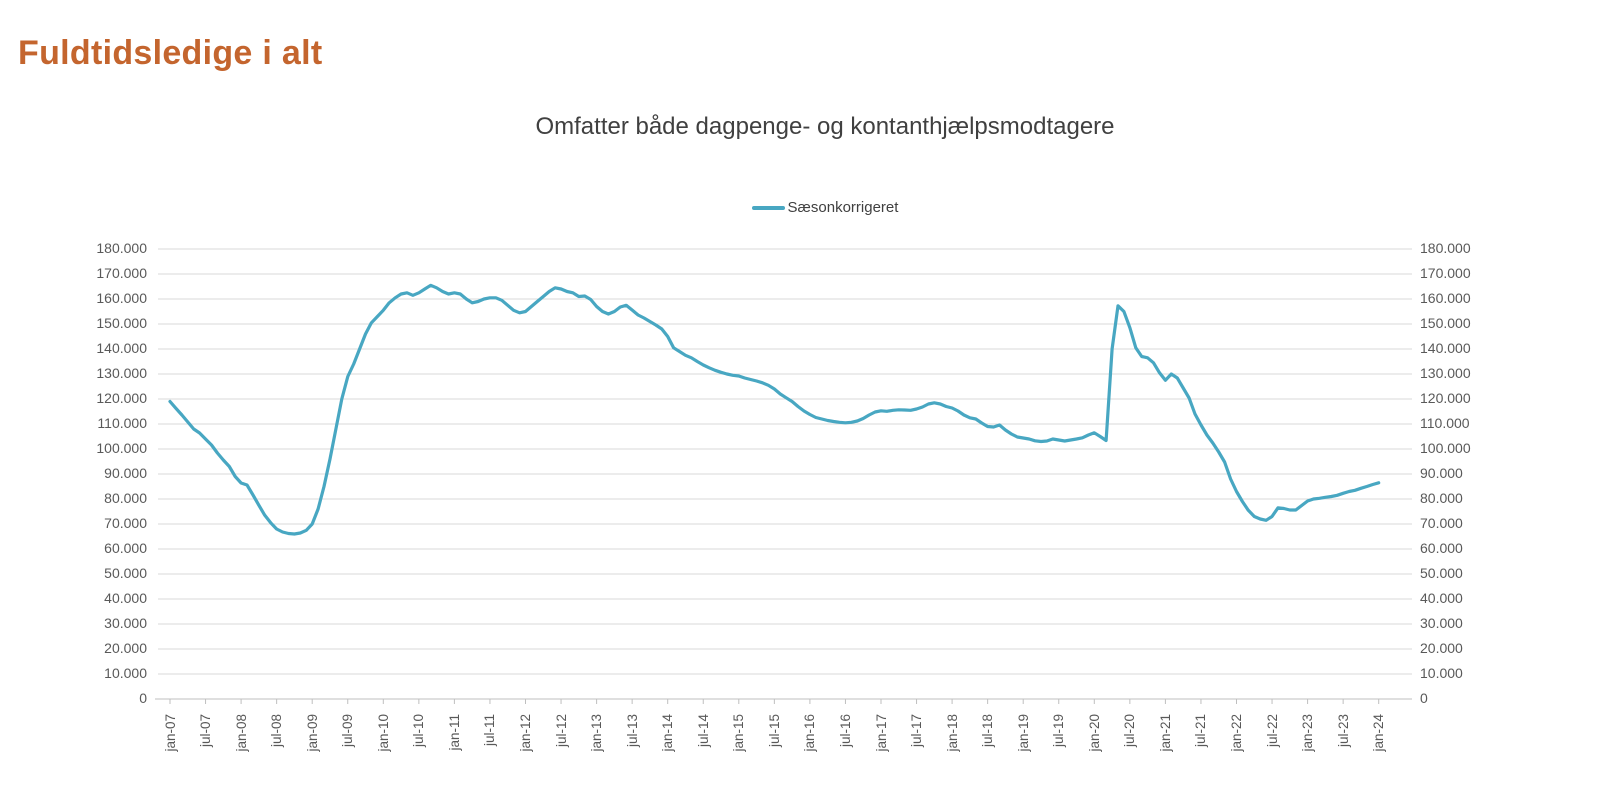 The image size is (1600, 800). I want to click on y-axis-label-right: 170.000, so click(1445, 273).